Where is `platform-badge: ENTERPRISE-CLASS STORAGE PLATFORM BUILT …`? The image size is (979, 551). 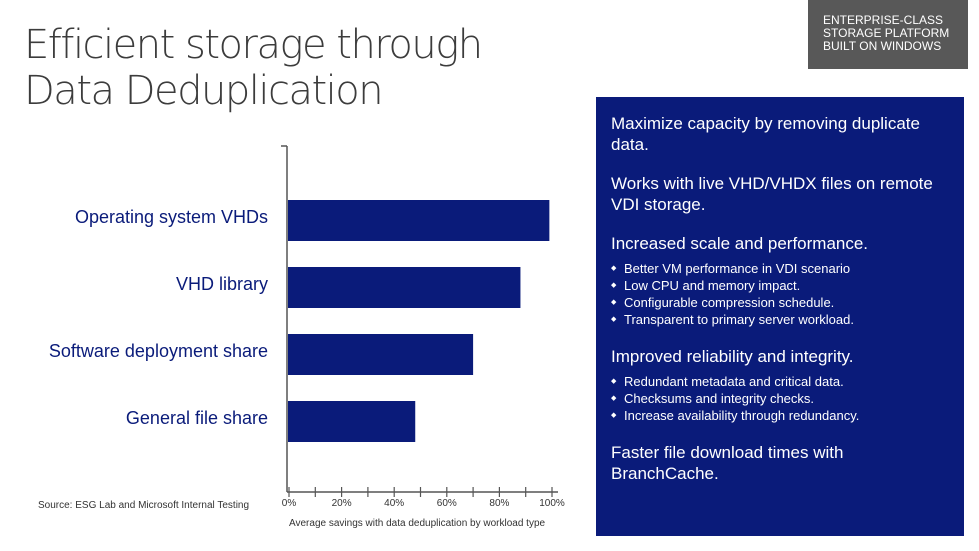 platform-badge: ENTERPRISE-CLASS STORAGE PLATFORM BUILT … is located at coordinates (888, 34).